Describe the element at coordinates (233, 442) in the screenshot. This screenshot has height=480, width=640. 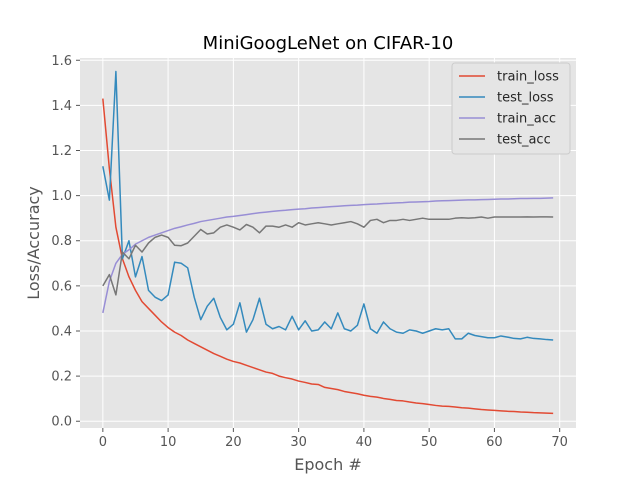
I see `x-tick-label: 20` at that location.